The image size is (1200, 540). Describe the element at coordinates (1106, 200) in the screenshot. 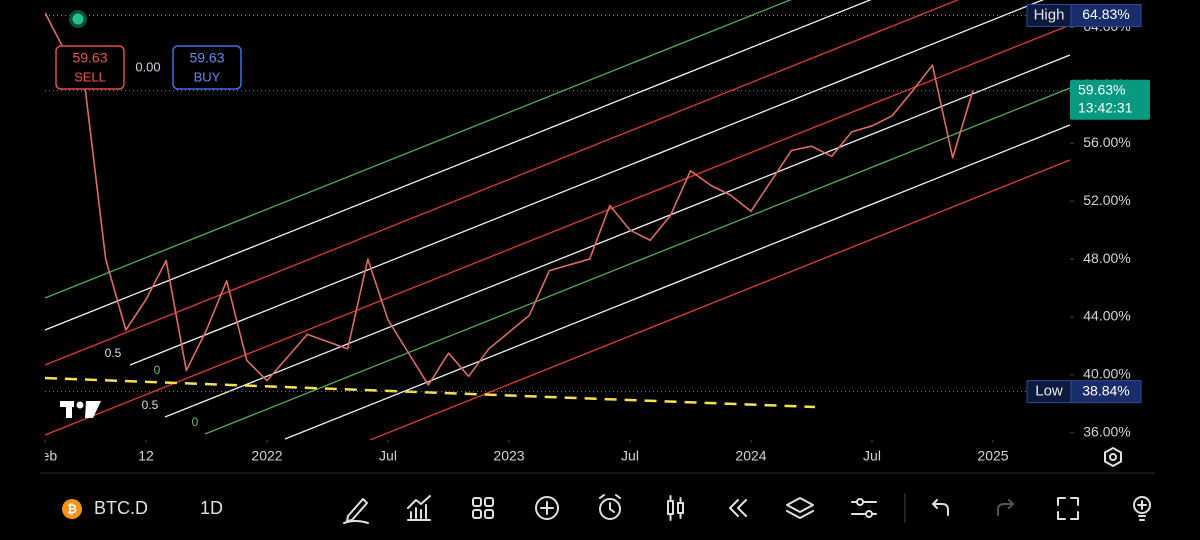

I see `y-tick-label: 52.00%` at that location.